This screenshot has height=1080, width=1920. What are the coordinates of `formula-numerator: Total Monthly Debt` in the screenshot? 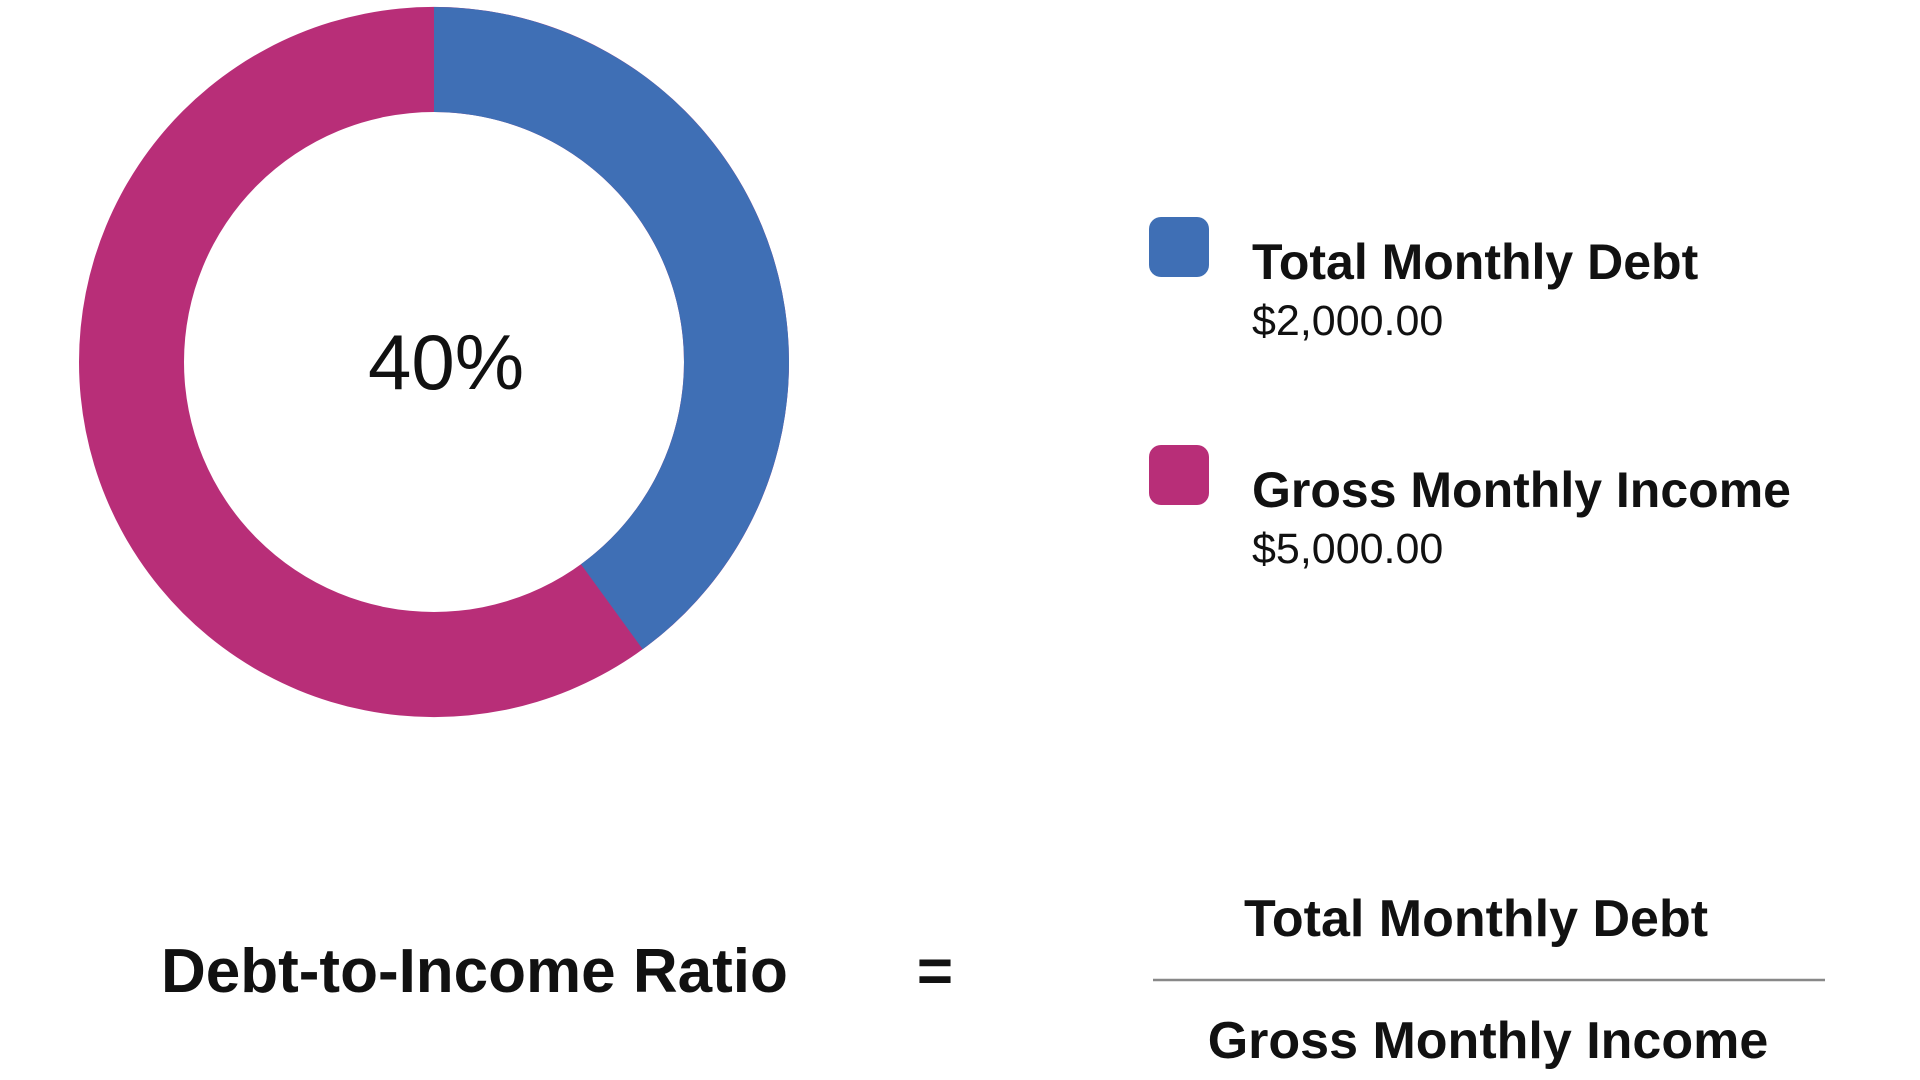 It's located at (1476, 919).